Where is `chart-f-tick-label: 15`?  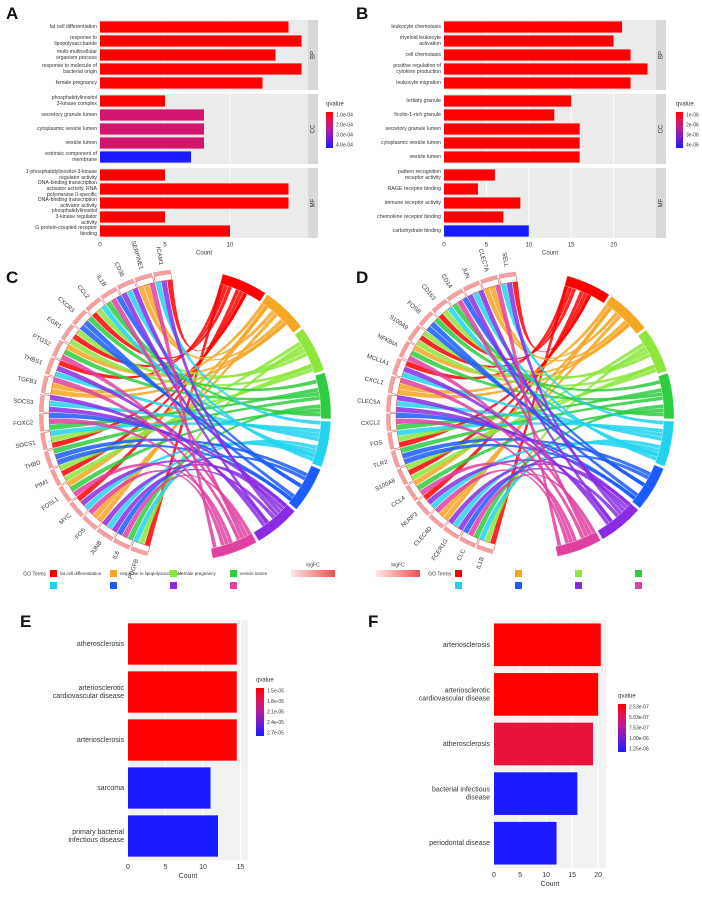
chart-f-tick-label: 15 is located at coordinates (572, 875).